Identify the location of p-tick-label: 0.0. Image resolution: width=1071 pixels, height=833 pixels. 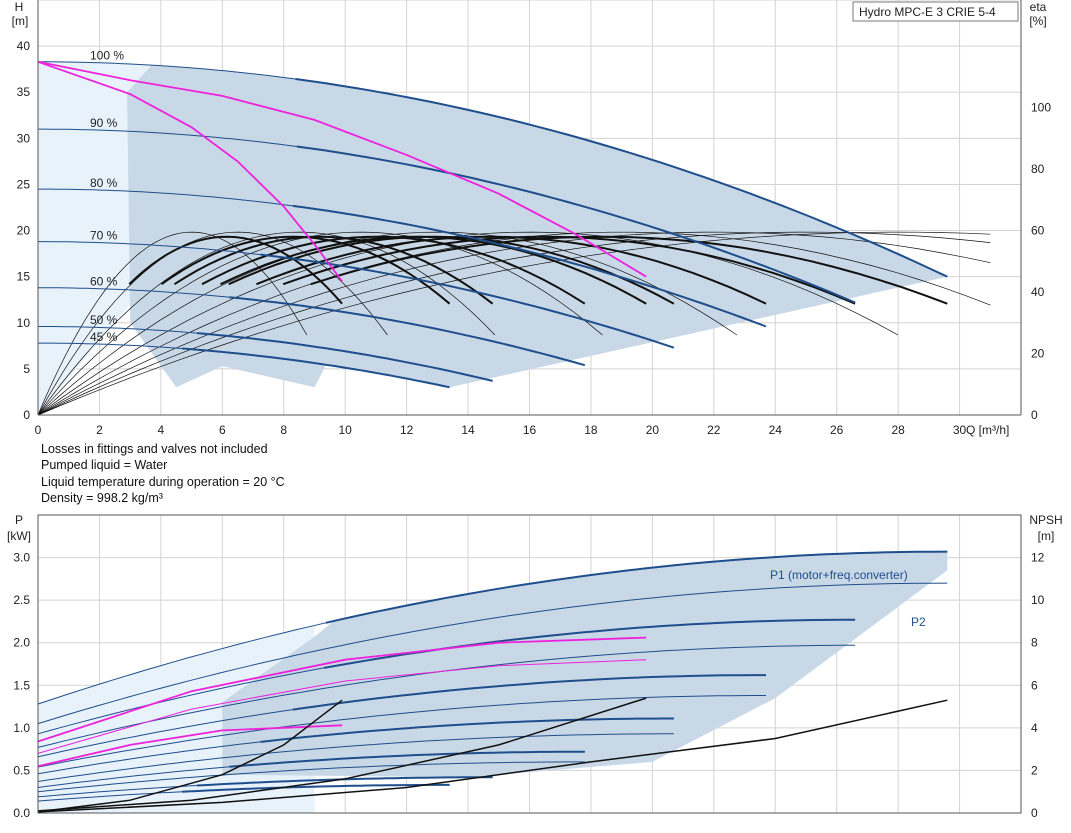
(21, 813).